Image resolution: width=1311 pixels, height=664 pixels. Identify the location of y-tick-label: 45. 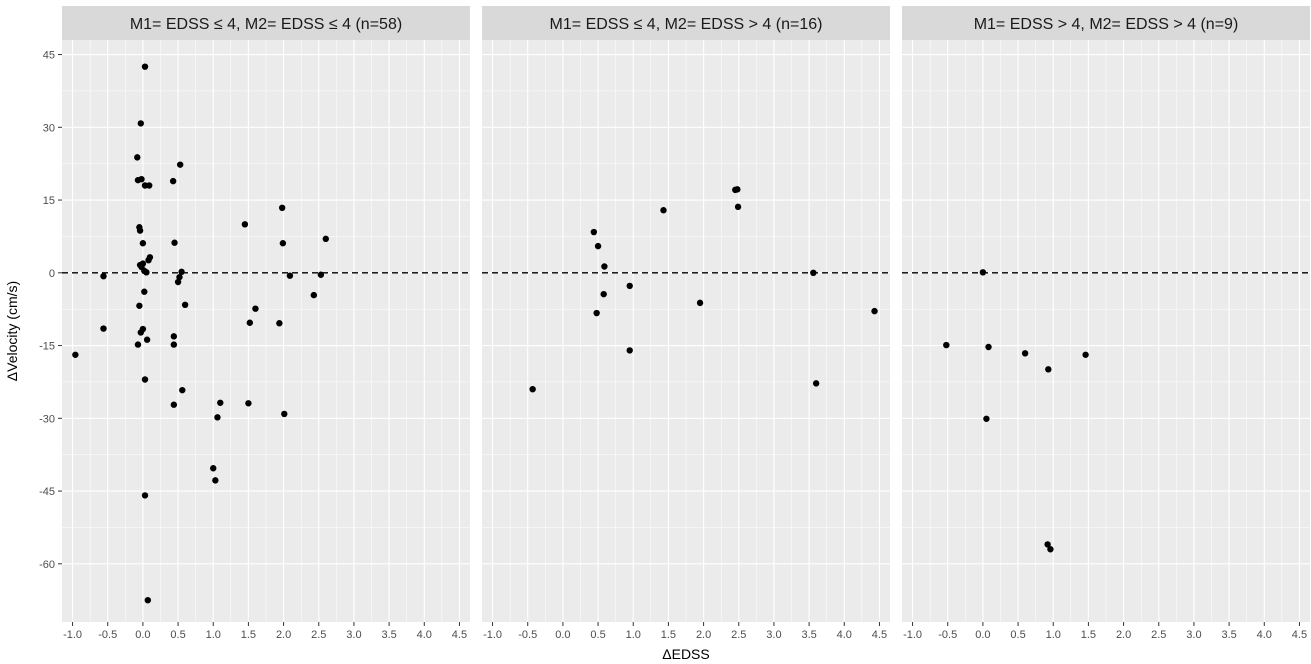
(49, 56).